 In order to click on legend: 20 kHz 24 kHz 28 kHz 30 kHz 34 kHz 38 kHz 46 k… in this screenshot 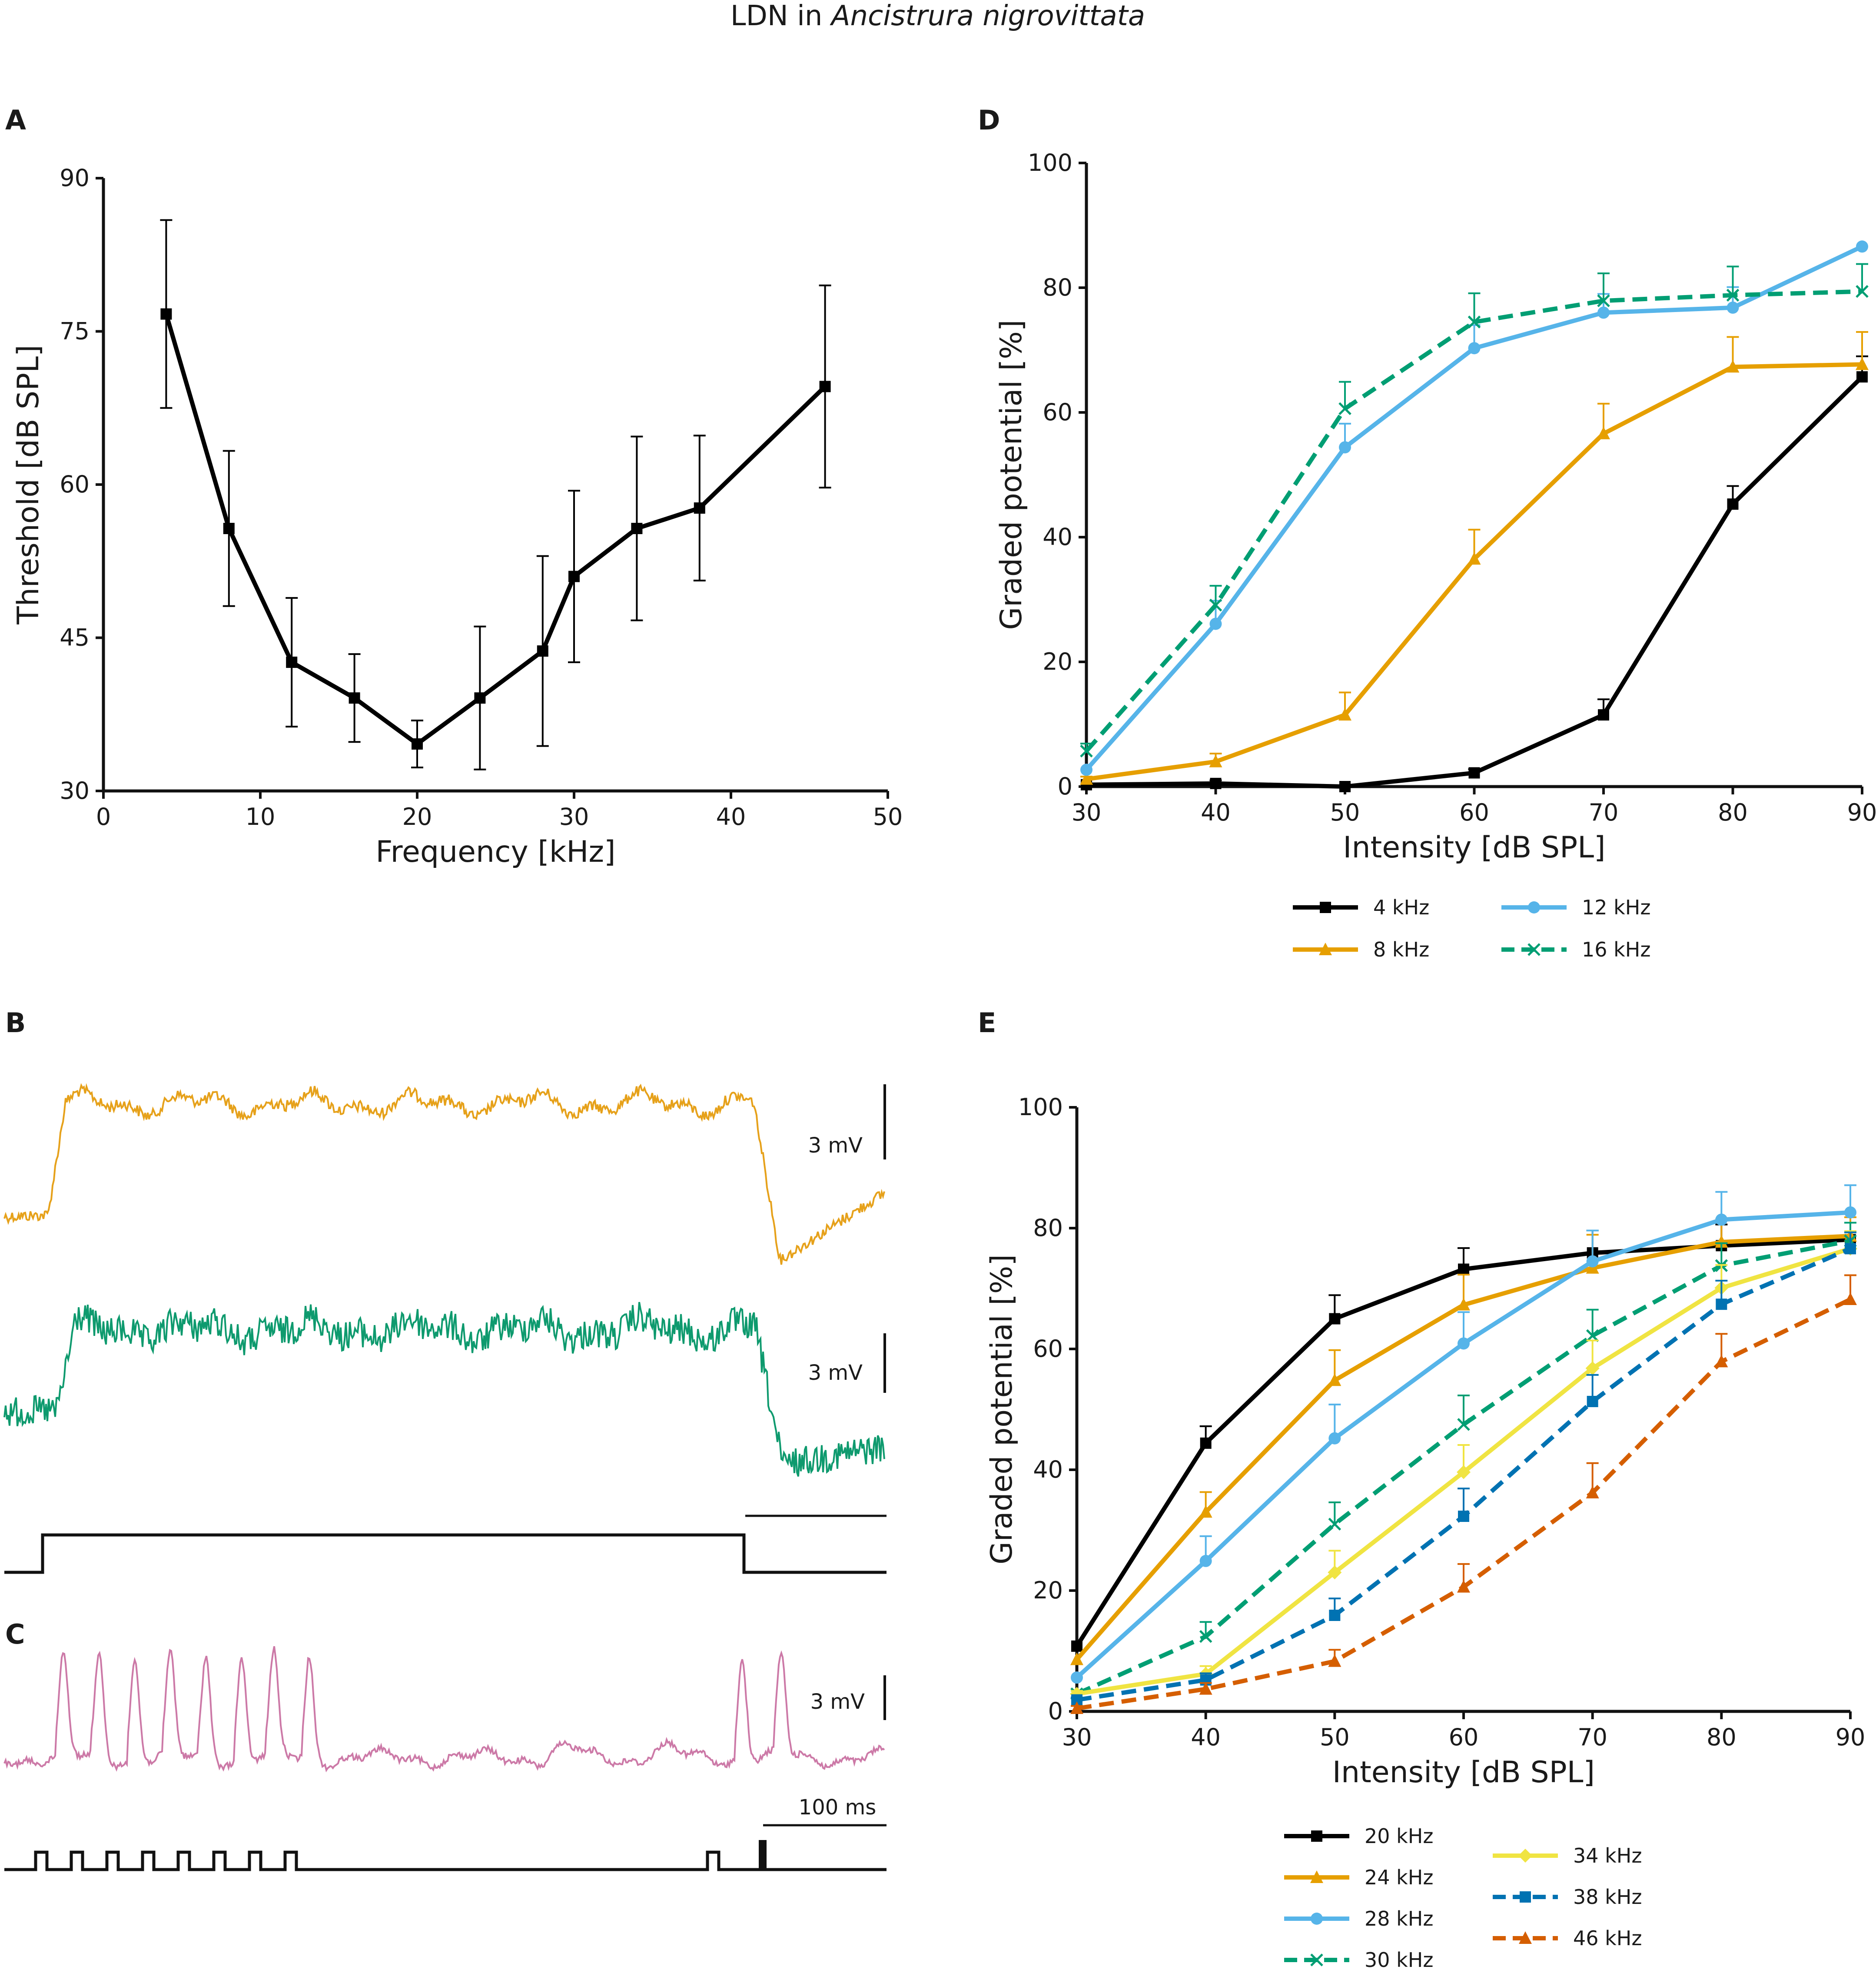, I will do `click(1463, 1898)`.